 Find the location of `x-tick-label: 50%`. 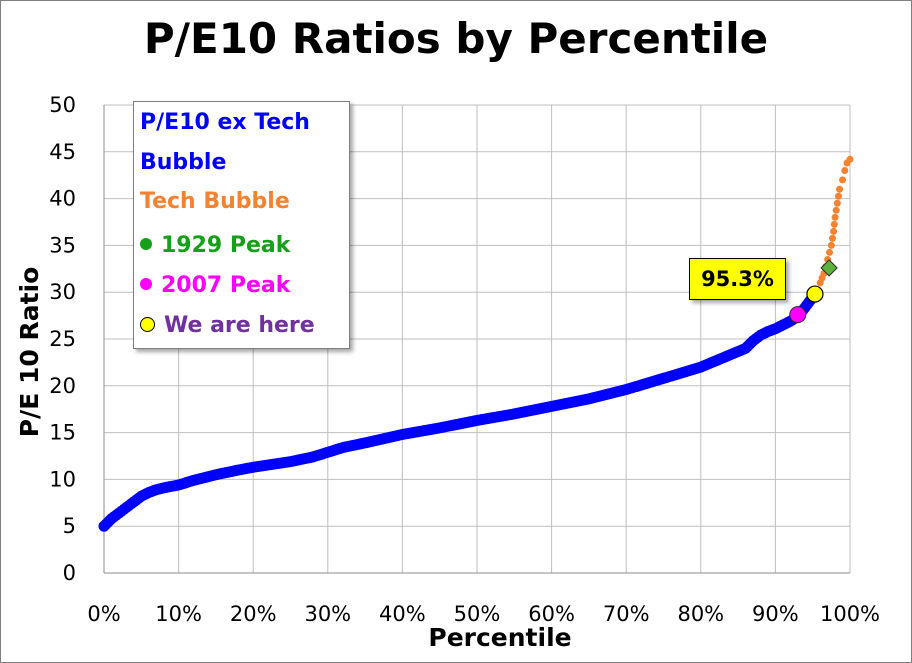

x-tick-label: 50% is located at coordinates (477, 614).